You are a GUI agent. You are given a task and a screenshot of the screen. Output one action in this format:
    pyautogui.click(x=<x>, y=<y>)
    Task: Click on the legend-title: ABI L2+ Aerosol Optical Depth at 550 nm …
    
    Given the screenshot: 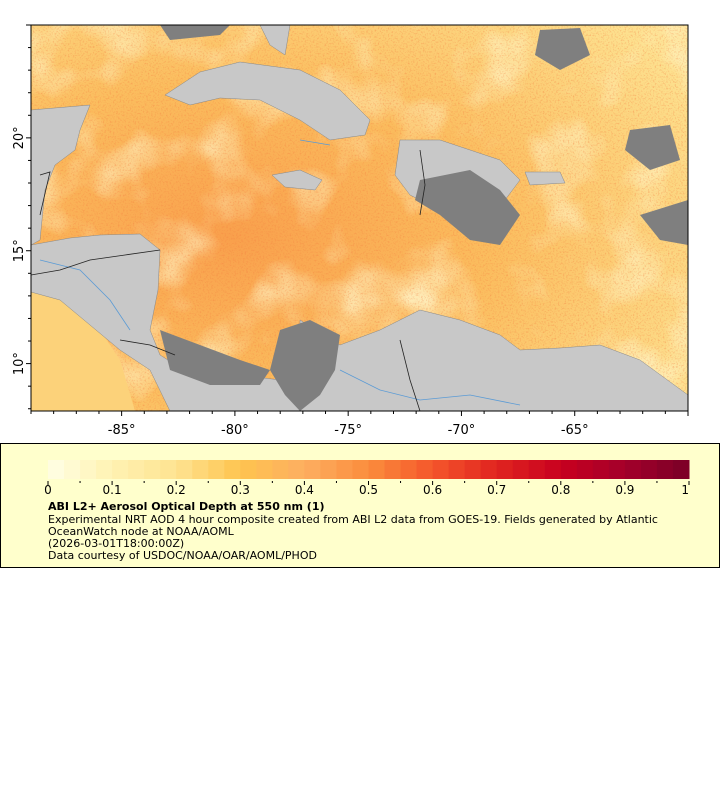 What is the action you would take?
    pyautogui.click(x=186, y=506)
    